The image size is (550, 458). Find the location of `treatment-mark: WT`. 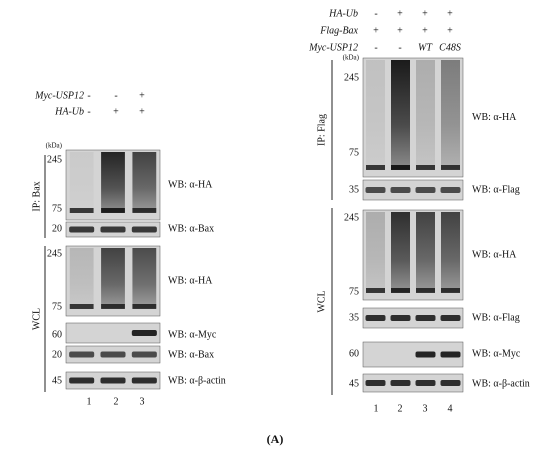

treatment-mark: WT is located at coordinates (425, 47).